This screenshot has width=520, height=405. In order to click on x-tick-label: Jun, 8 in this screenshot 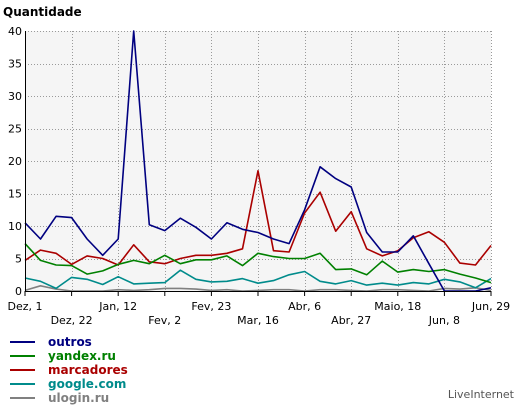, I will do `click(444, 320)`.